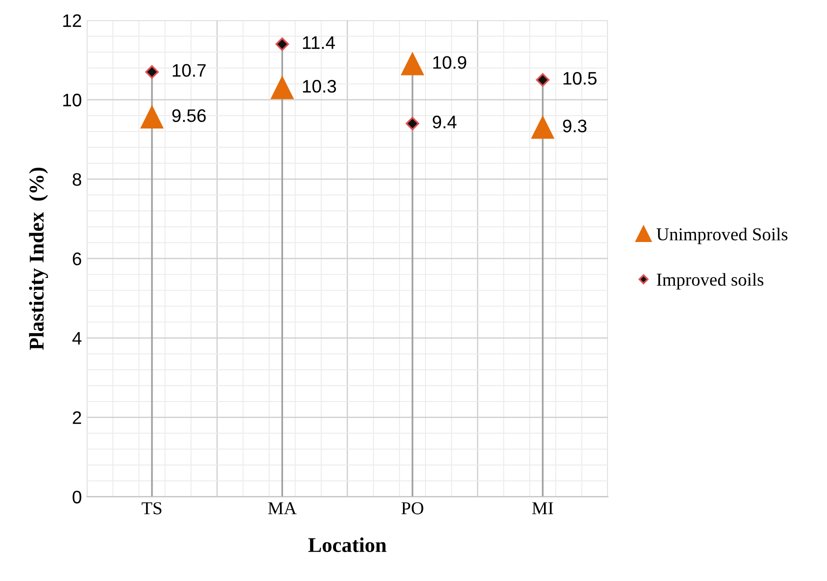  Describe the element at coordinates (412, 508) in the screenshot. I see `x-tick-label: PO` at that location.